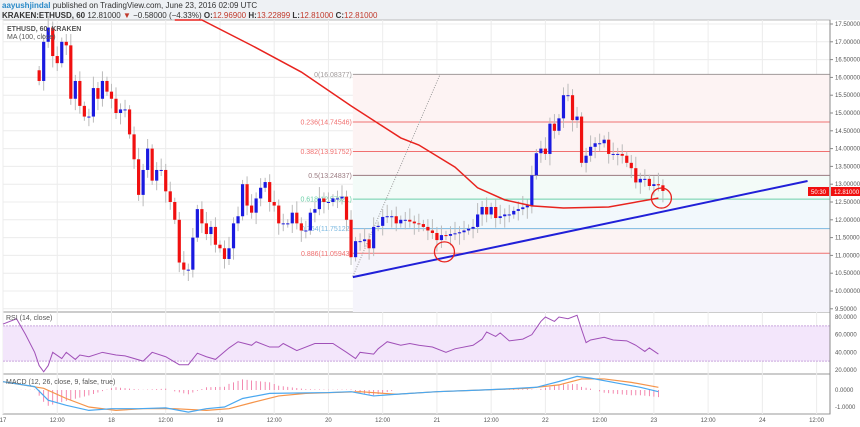 This screenshot has width=860, height=427. I want to click on open-value: 12.96900, so click(229, 15).